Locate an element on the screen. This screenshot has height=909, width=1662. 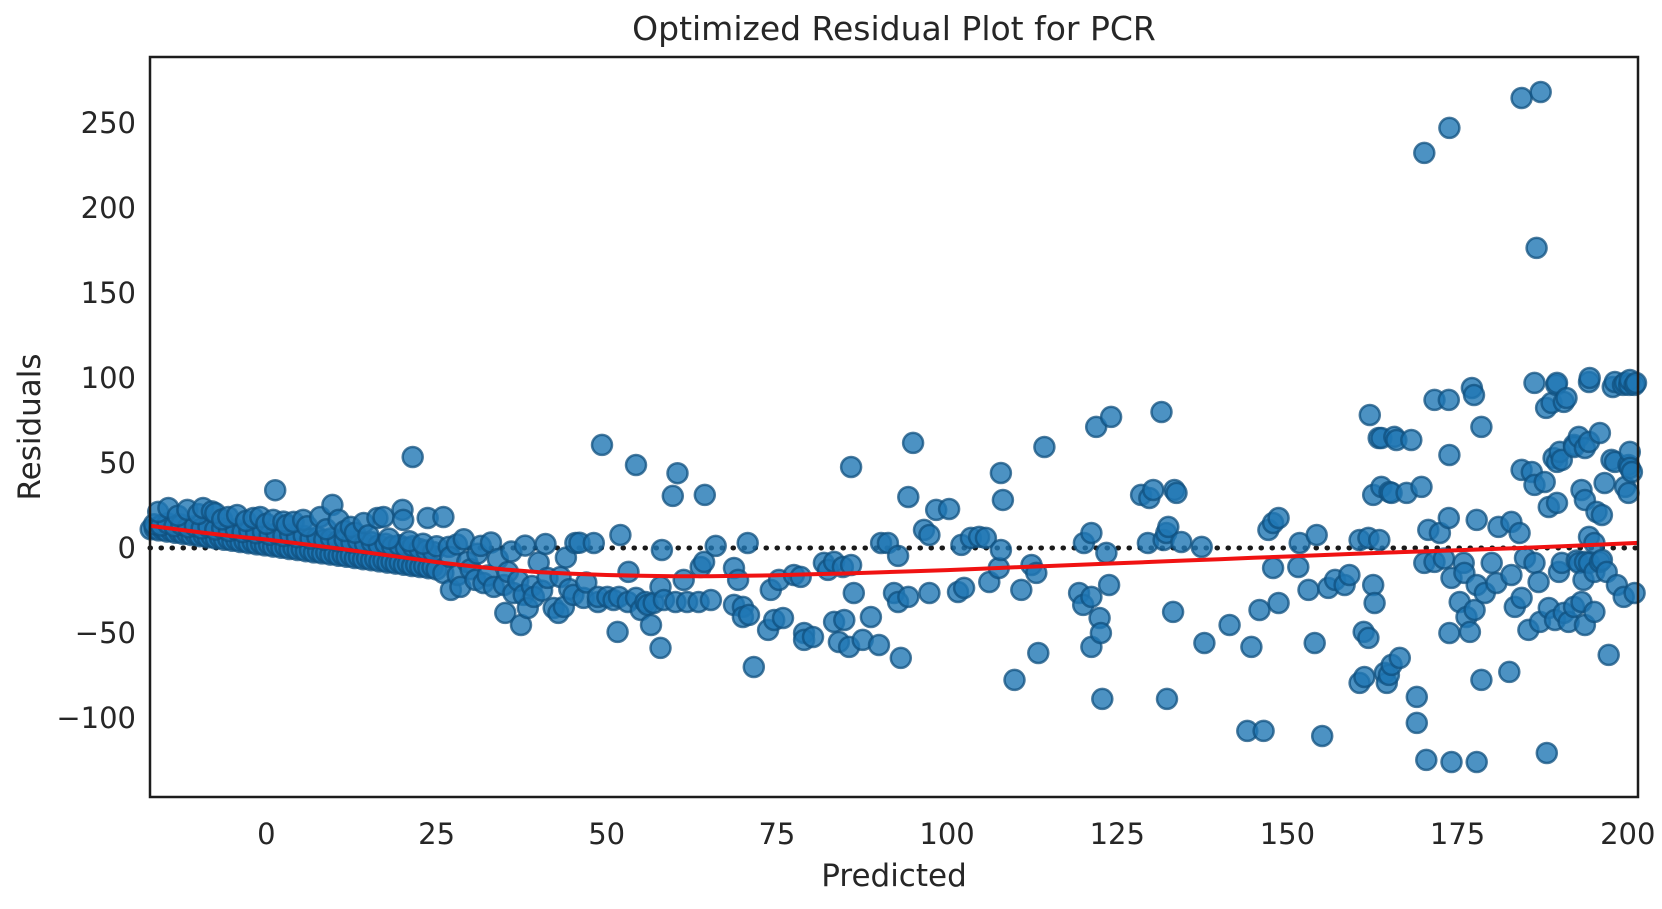
lowess-line is located at coordinates (894, 551).